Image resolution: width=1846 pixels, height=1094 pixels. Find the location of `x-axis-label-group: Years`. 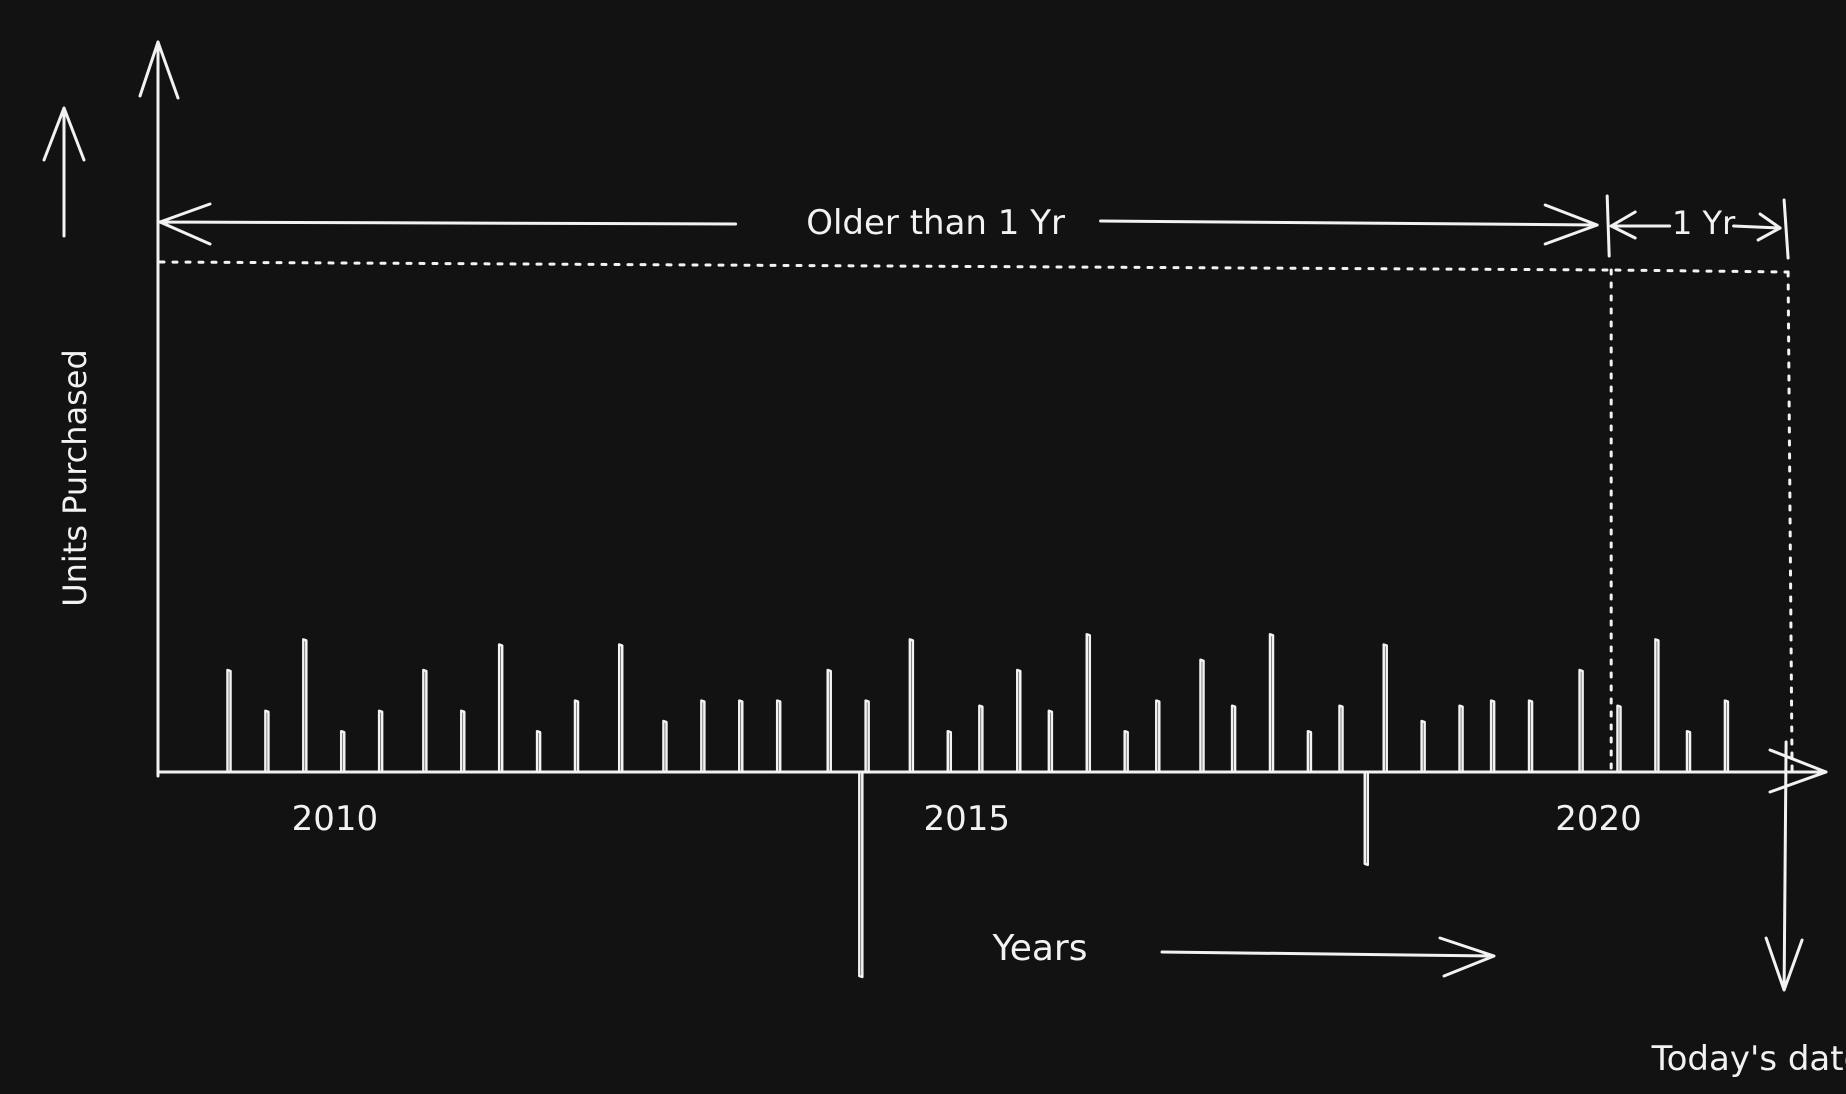

x-axis-label-group: Years is located at coordinates (1244, 953).